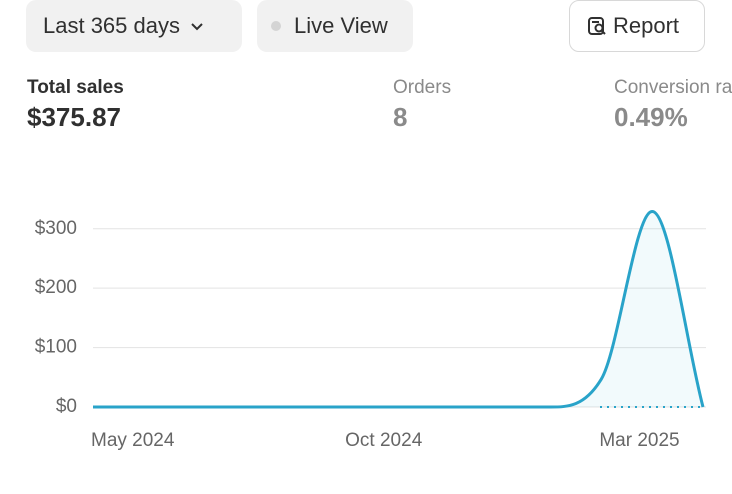 The height and width of the screenshot is (494, 732). I want to click on metric: Orders 8, so click(422, 105).